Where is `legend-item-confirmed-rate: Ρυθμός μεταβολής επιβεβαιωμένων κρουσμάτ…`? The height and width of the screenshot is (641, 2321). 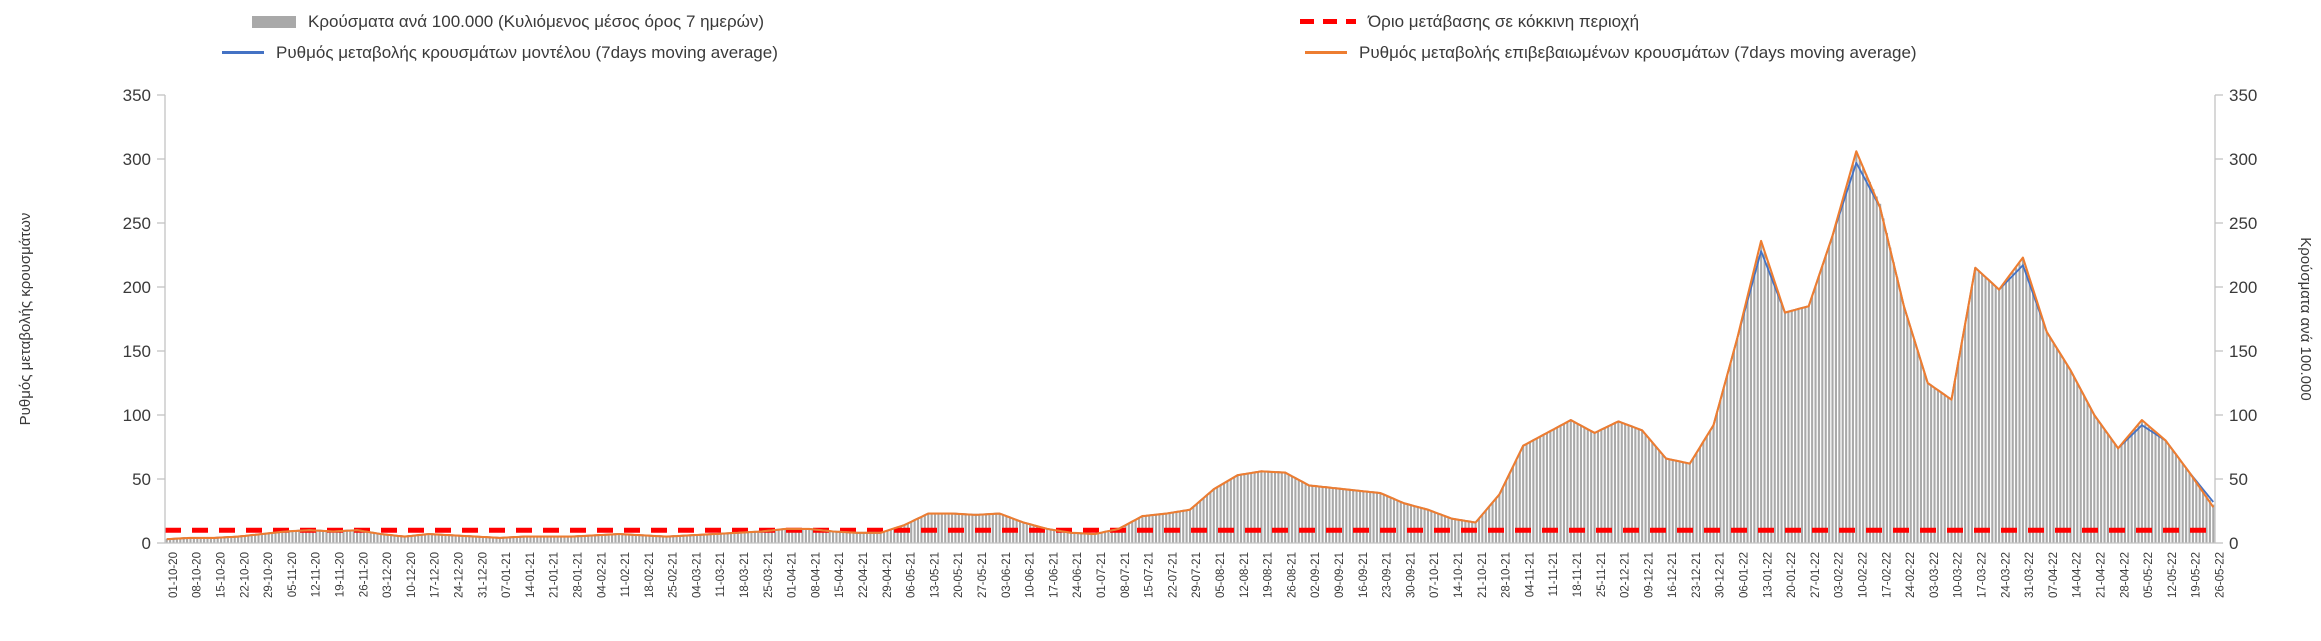 legend-item-confirmed-rate: Ρυθμός μεταβολής επιβεβαιωμένων κρουσμάτ… is located at coordinates (1611, 52).